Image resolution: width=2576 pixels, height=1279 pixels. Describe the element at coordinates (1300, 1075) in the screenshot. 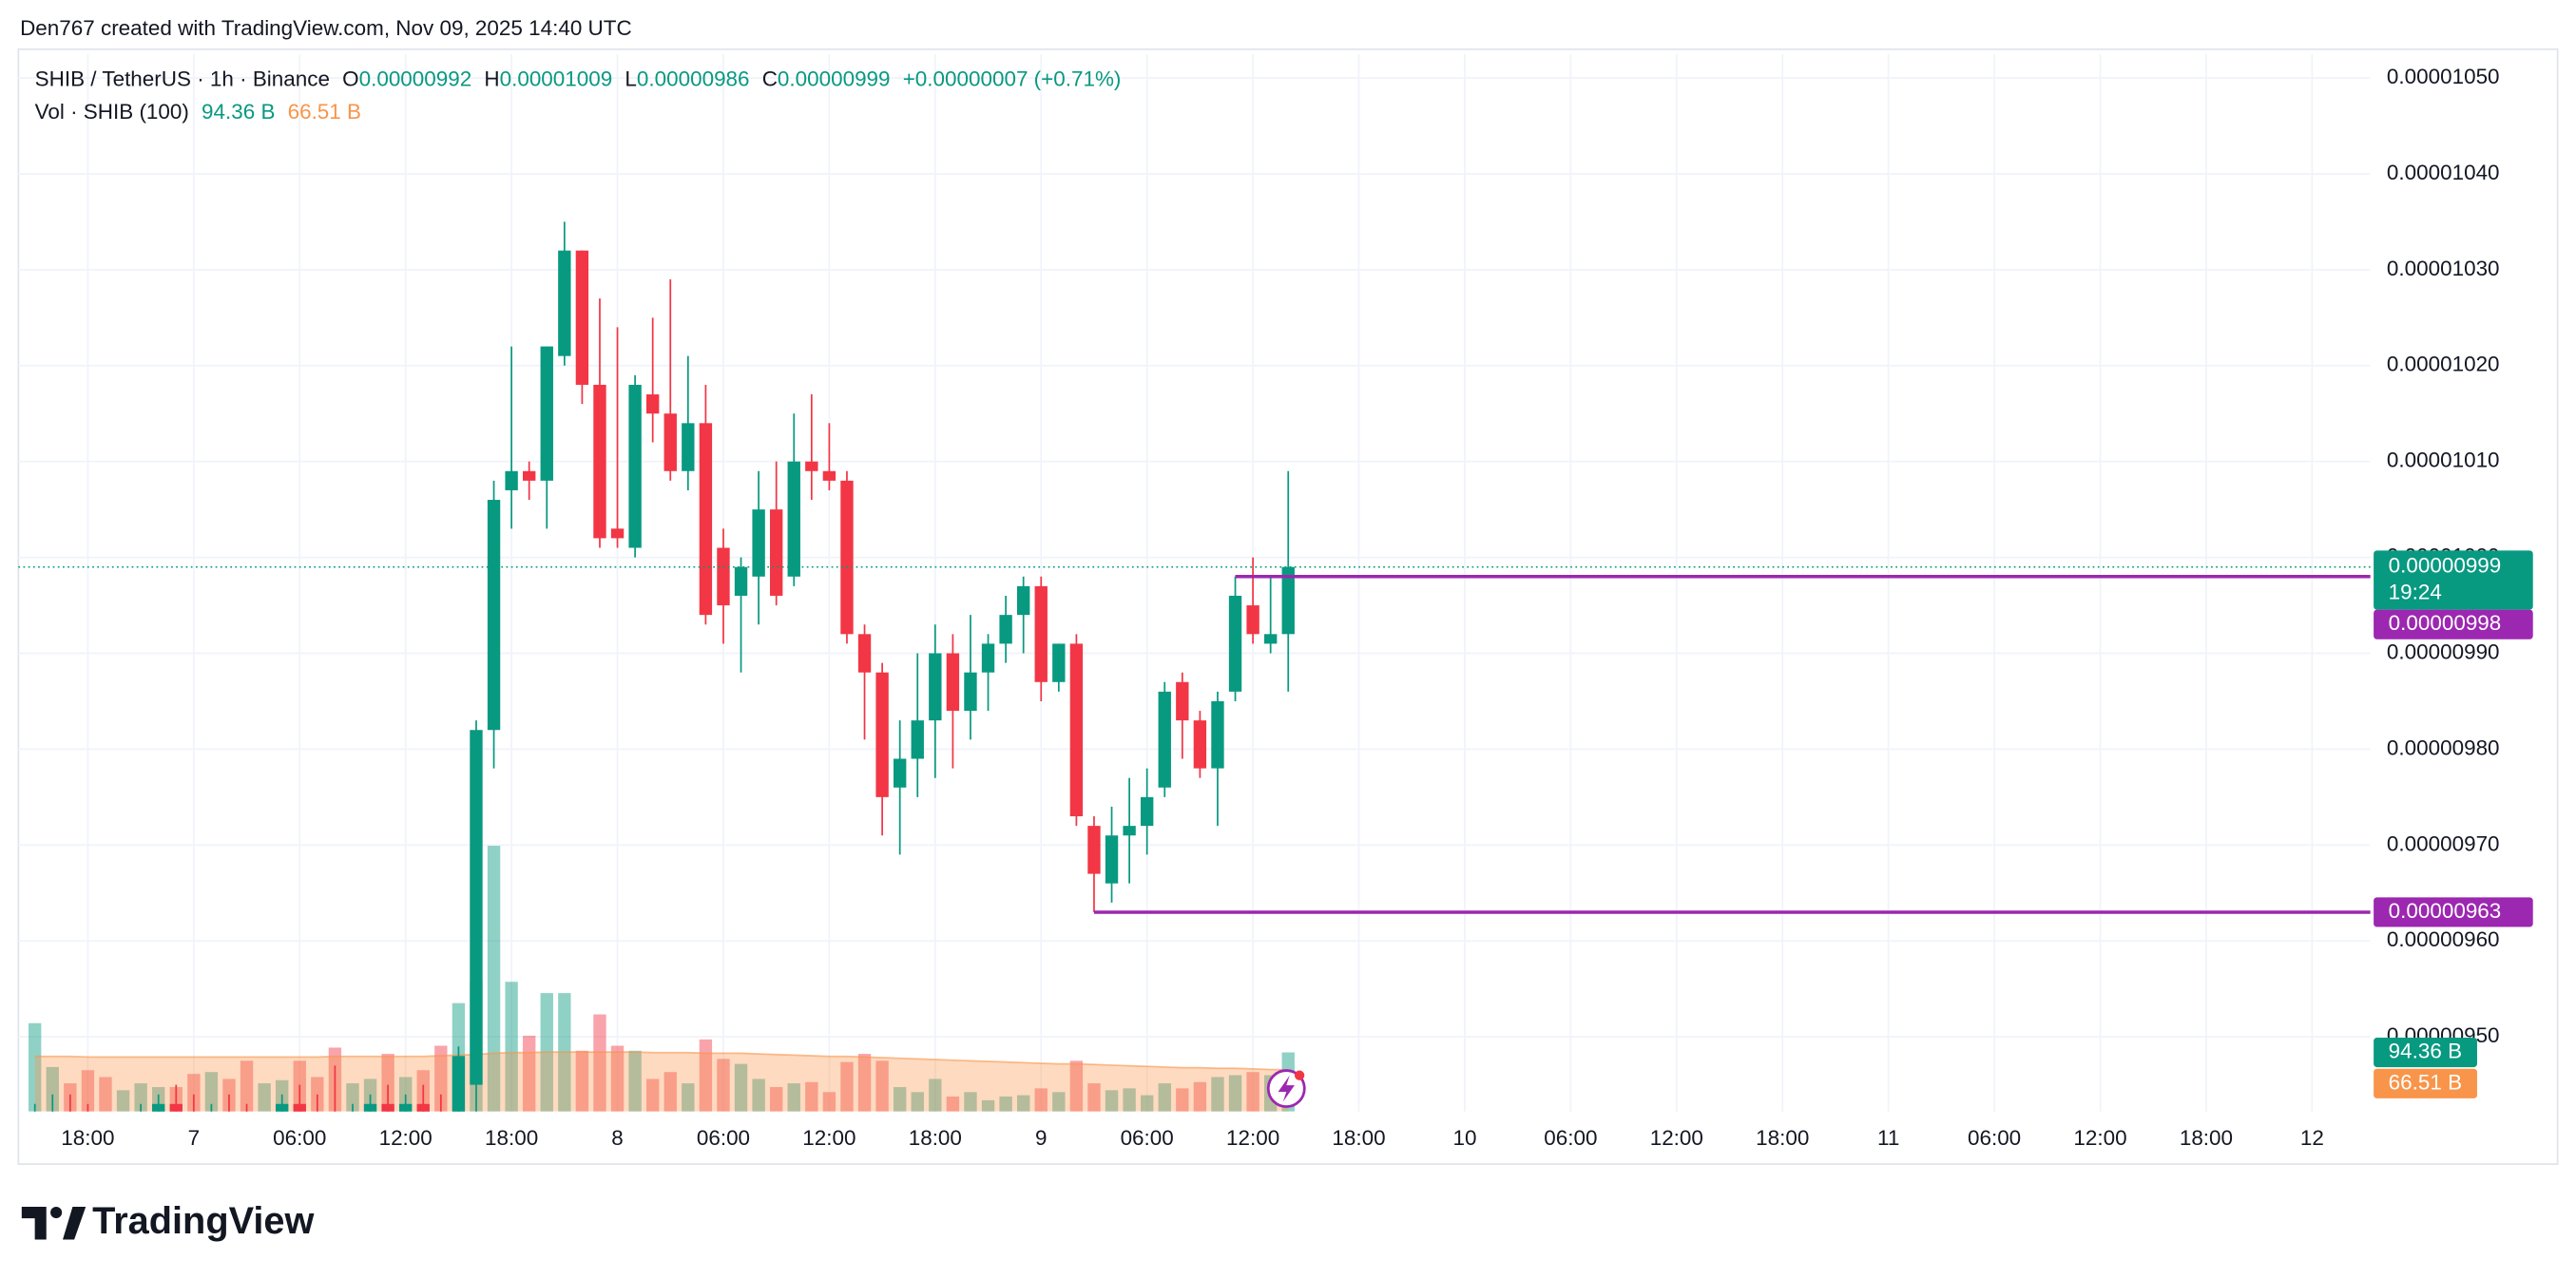

I see `alert-dot` at that location.